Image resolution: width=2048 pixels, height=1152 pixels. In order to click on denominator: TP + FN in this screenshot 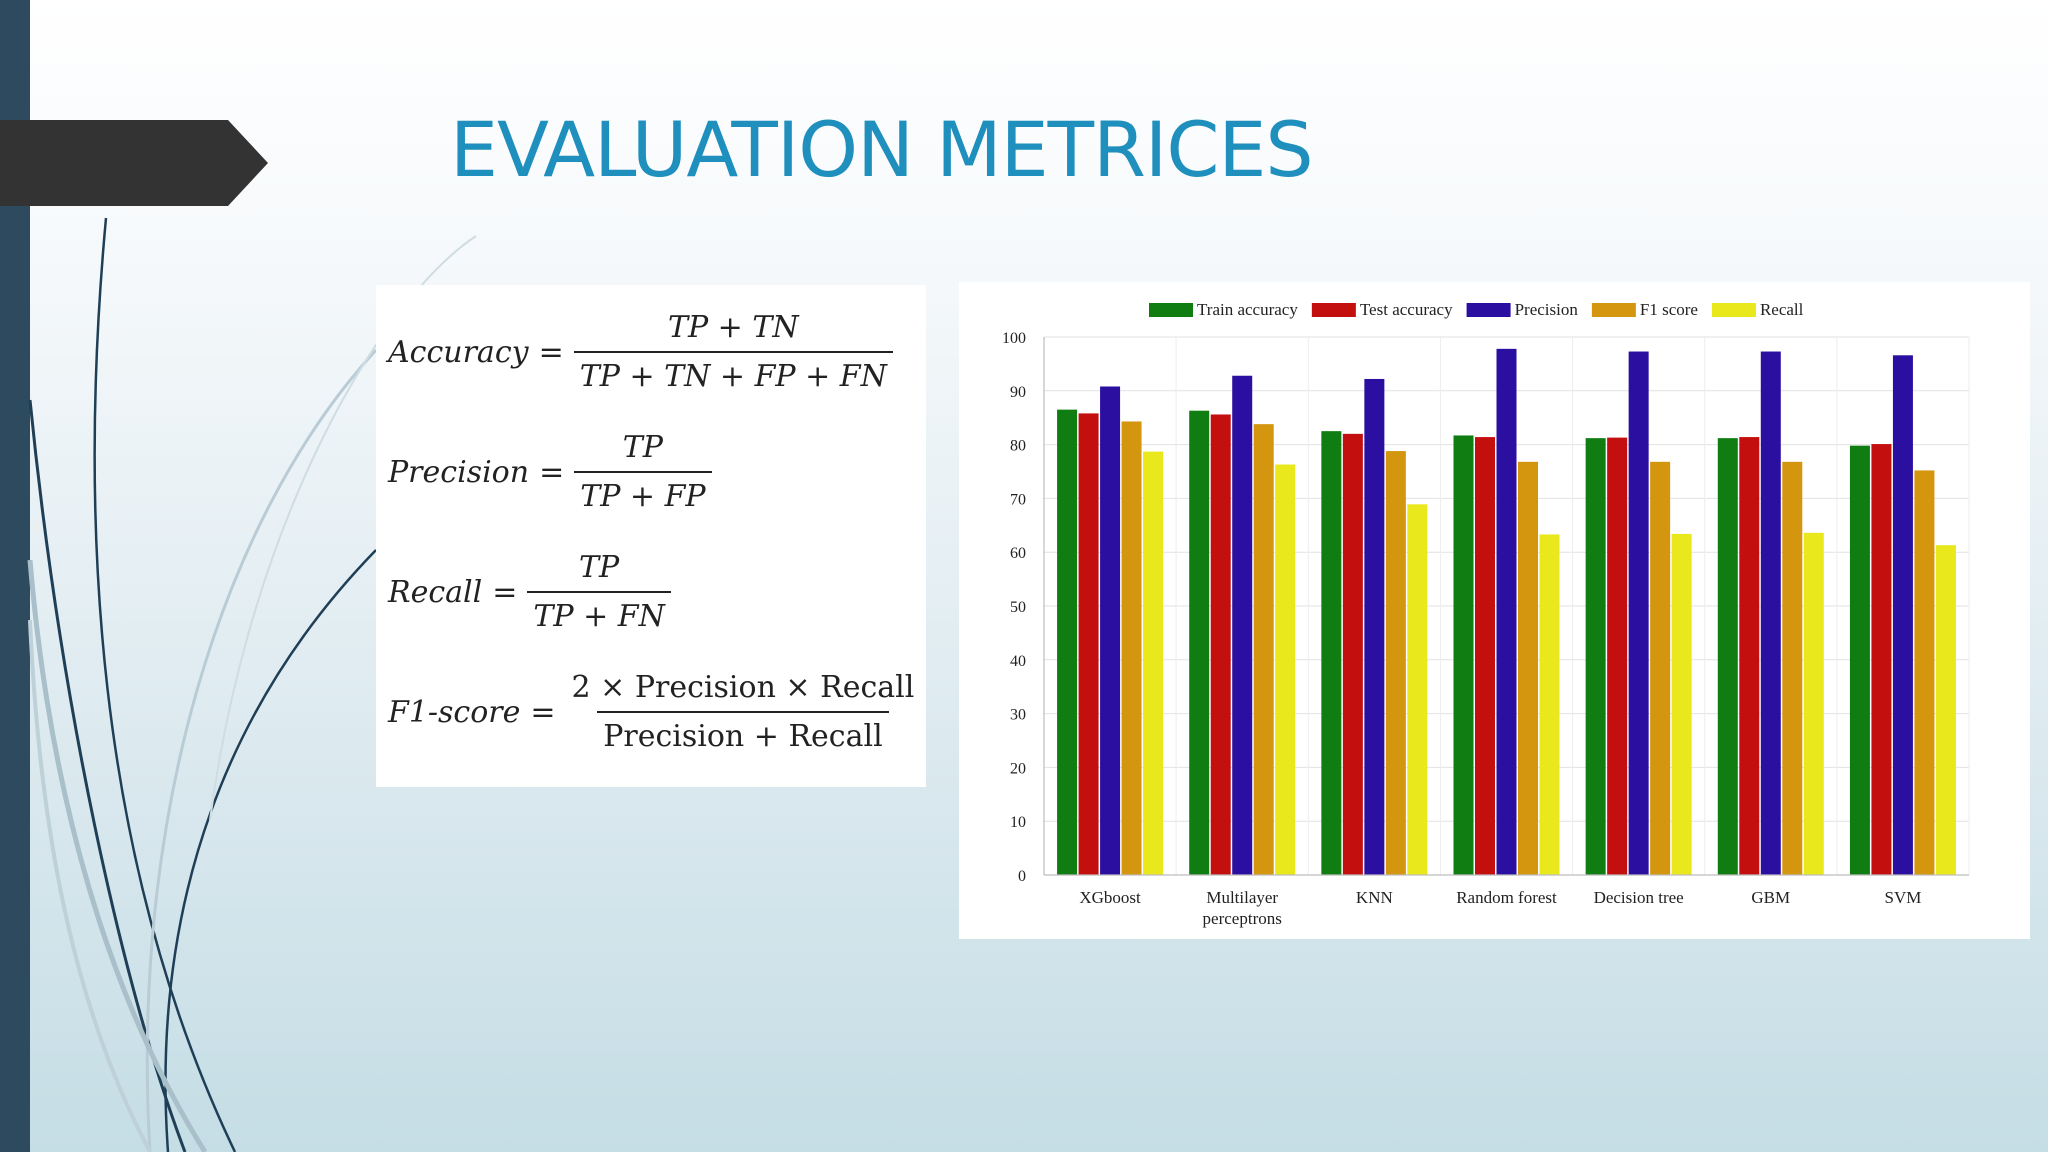, I will do `click(599, 612)`.